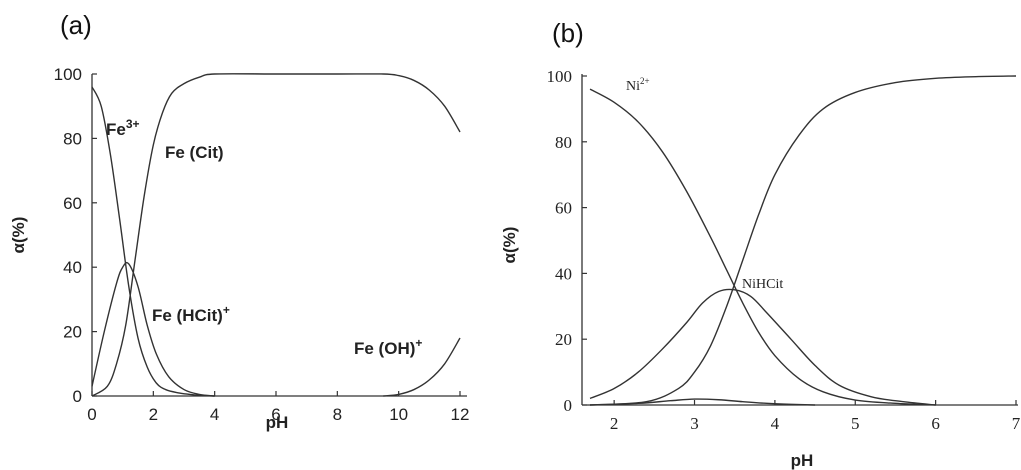 Image resolution: width=1021 pixels, height=470 pixels. I want to click on panel-a-curve-fe-oh, so click(422, 367).